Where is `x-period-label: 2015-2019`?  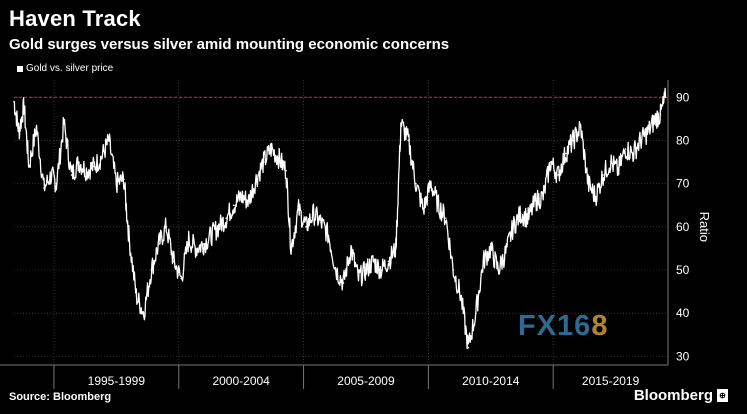 x-period-label: 2015-2019 is located at coordinates (611, 381).